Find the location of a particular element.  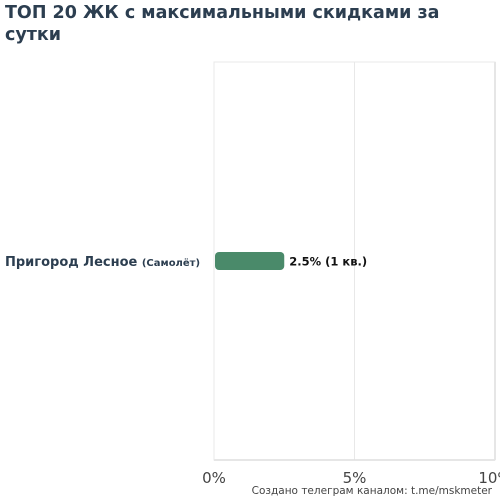

footer-credit: Создано телеграм каналом: t.me/mskmeter is located at coordinates (371, 491).